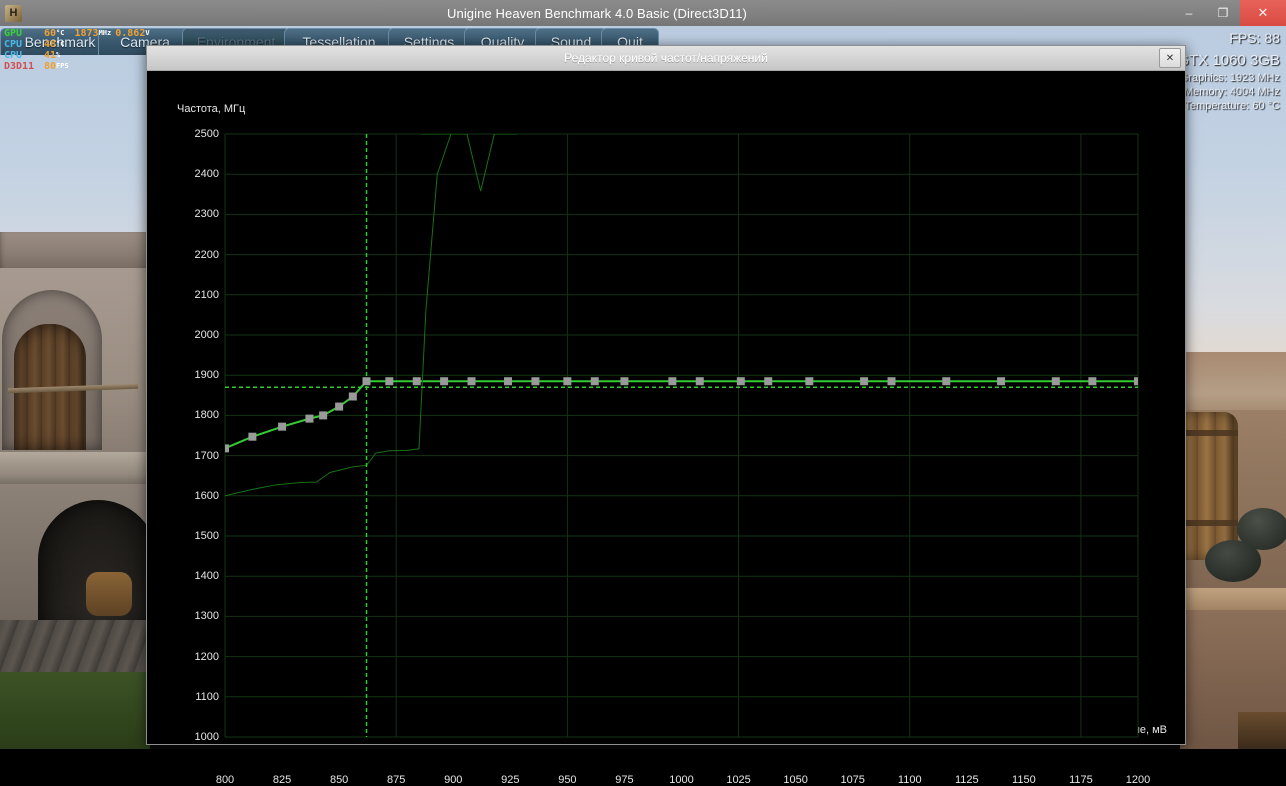  Describe the element at coordinates (211, 109) in the screenshot. I see `y-axis-title: Частота, МГц` at that location.